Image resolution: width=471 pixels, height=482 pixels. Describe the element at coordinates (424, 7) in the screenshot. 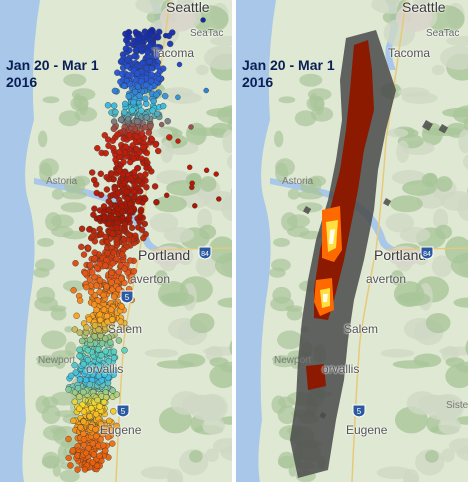

I see `city-label-seattle-right: Seattle` at that location.